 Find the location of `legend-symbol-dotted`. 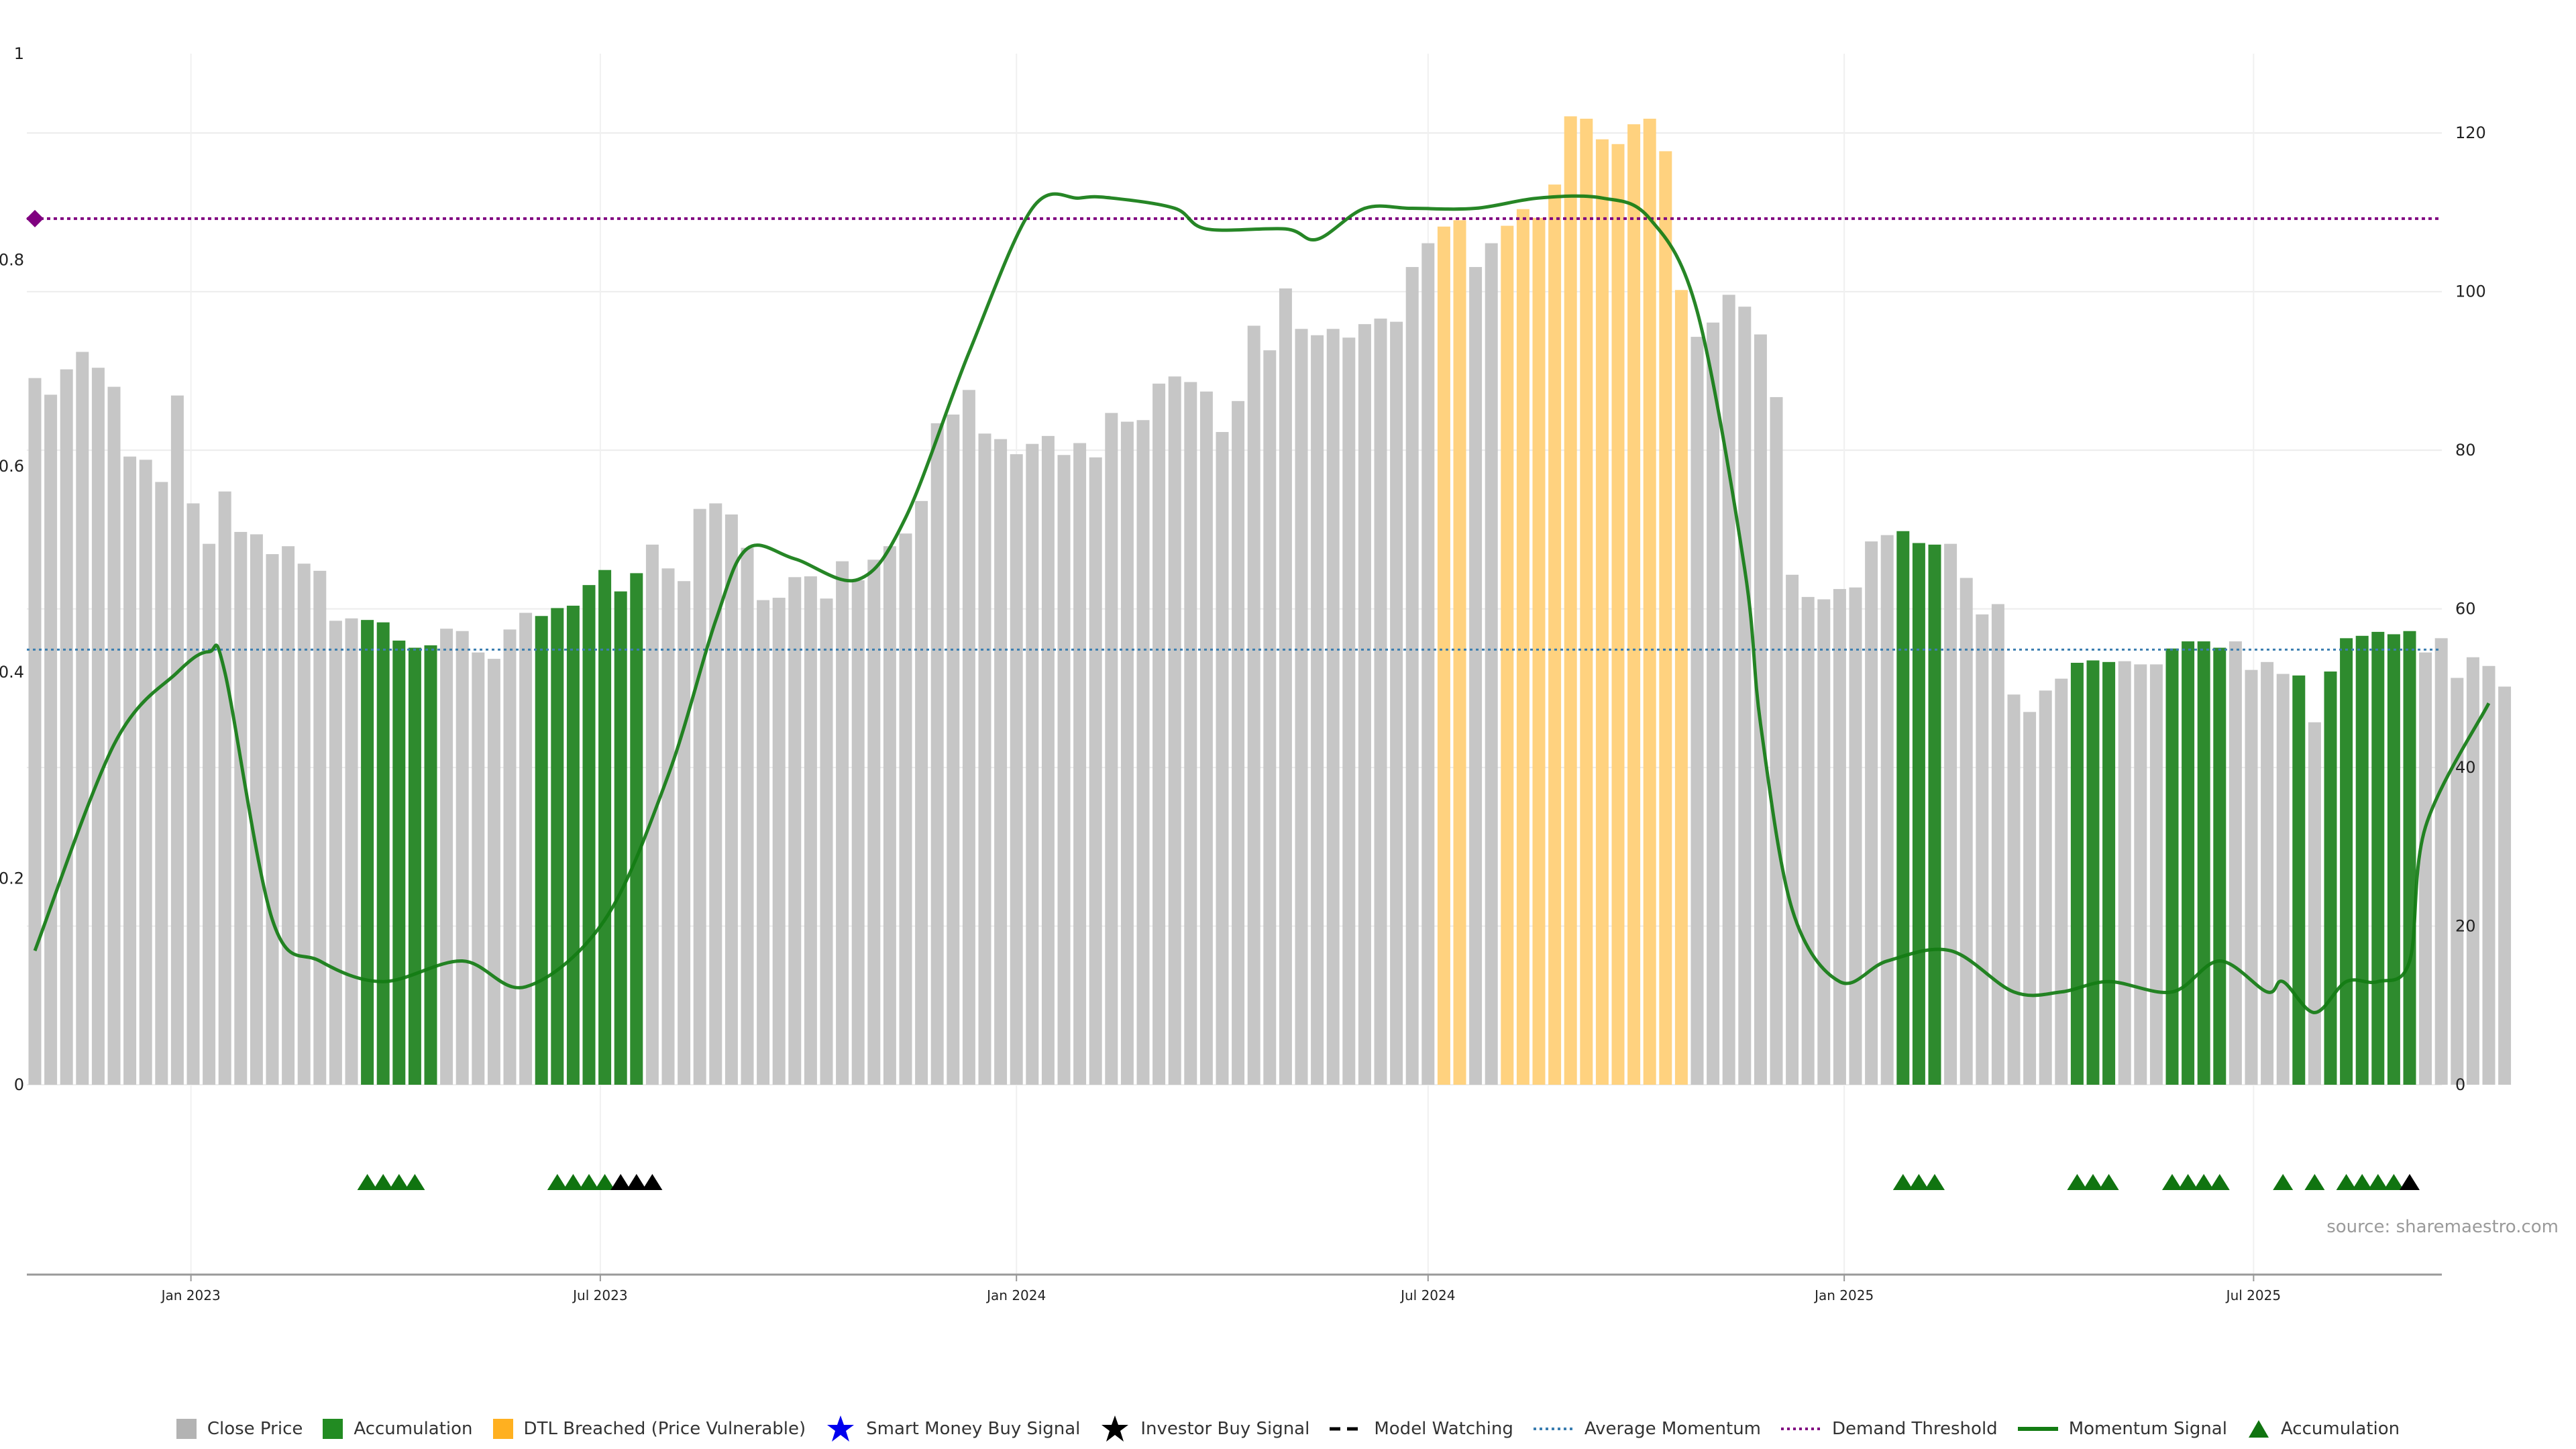

legend-symbol-dotted is located at coordinates (1553, 1429).